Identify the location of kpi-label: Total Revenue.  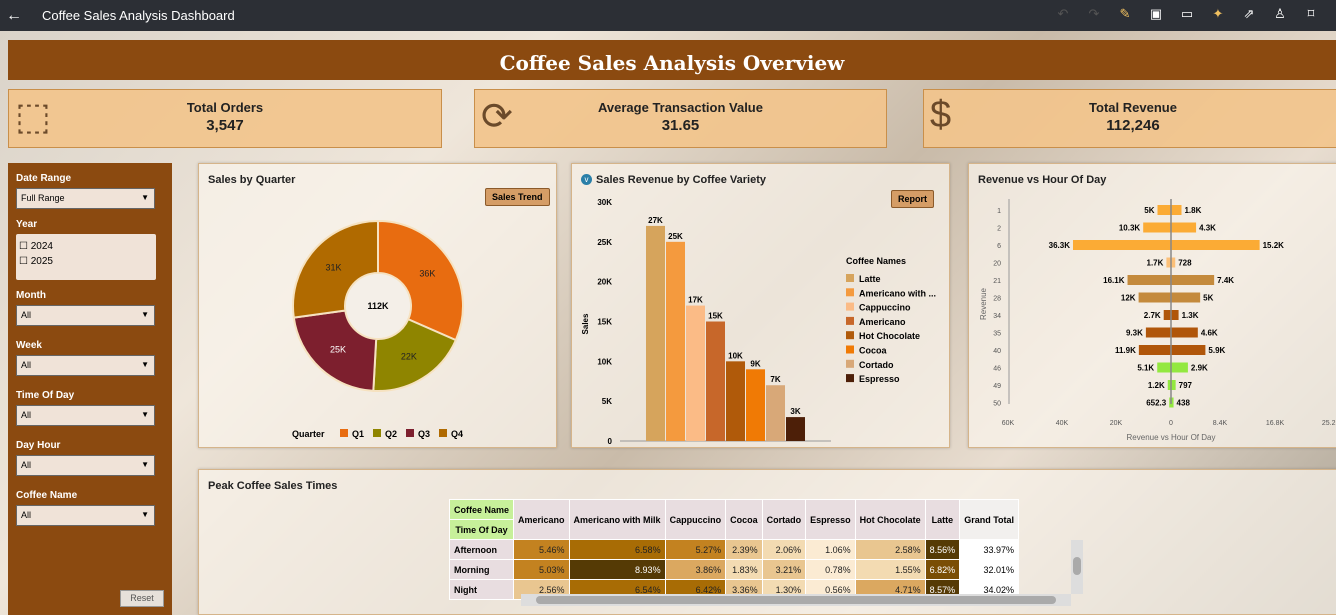
(1133, 107).